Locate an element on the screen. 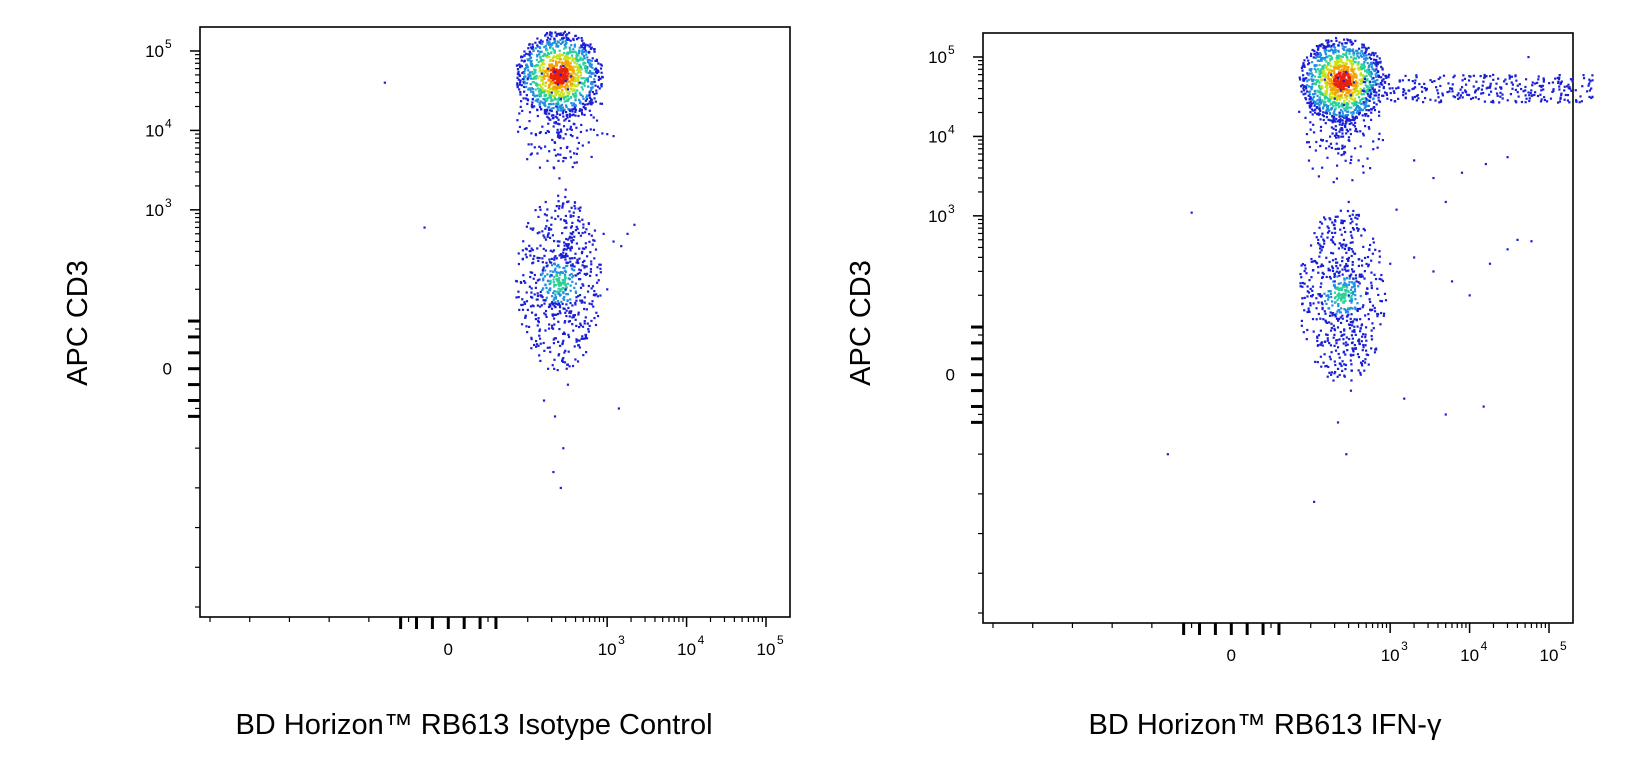 This screenshot has width=1633, height=763. y-tick-label: 10 is located at coordinates (154, 210).